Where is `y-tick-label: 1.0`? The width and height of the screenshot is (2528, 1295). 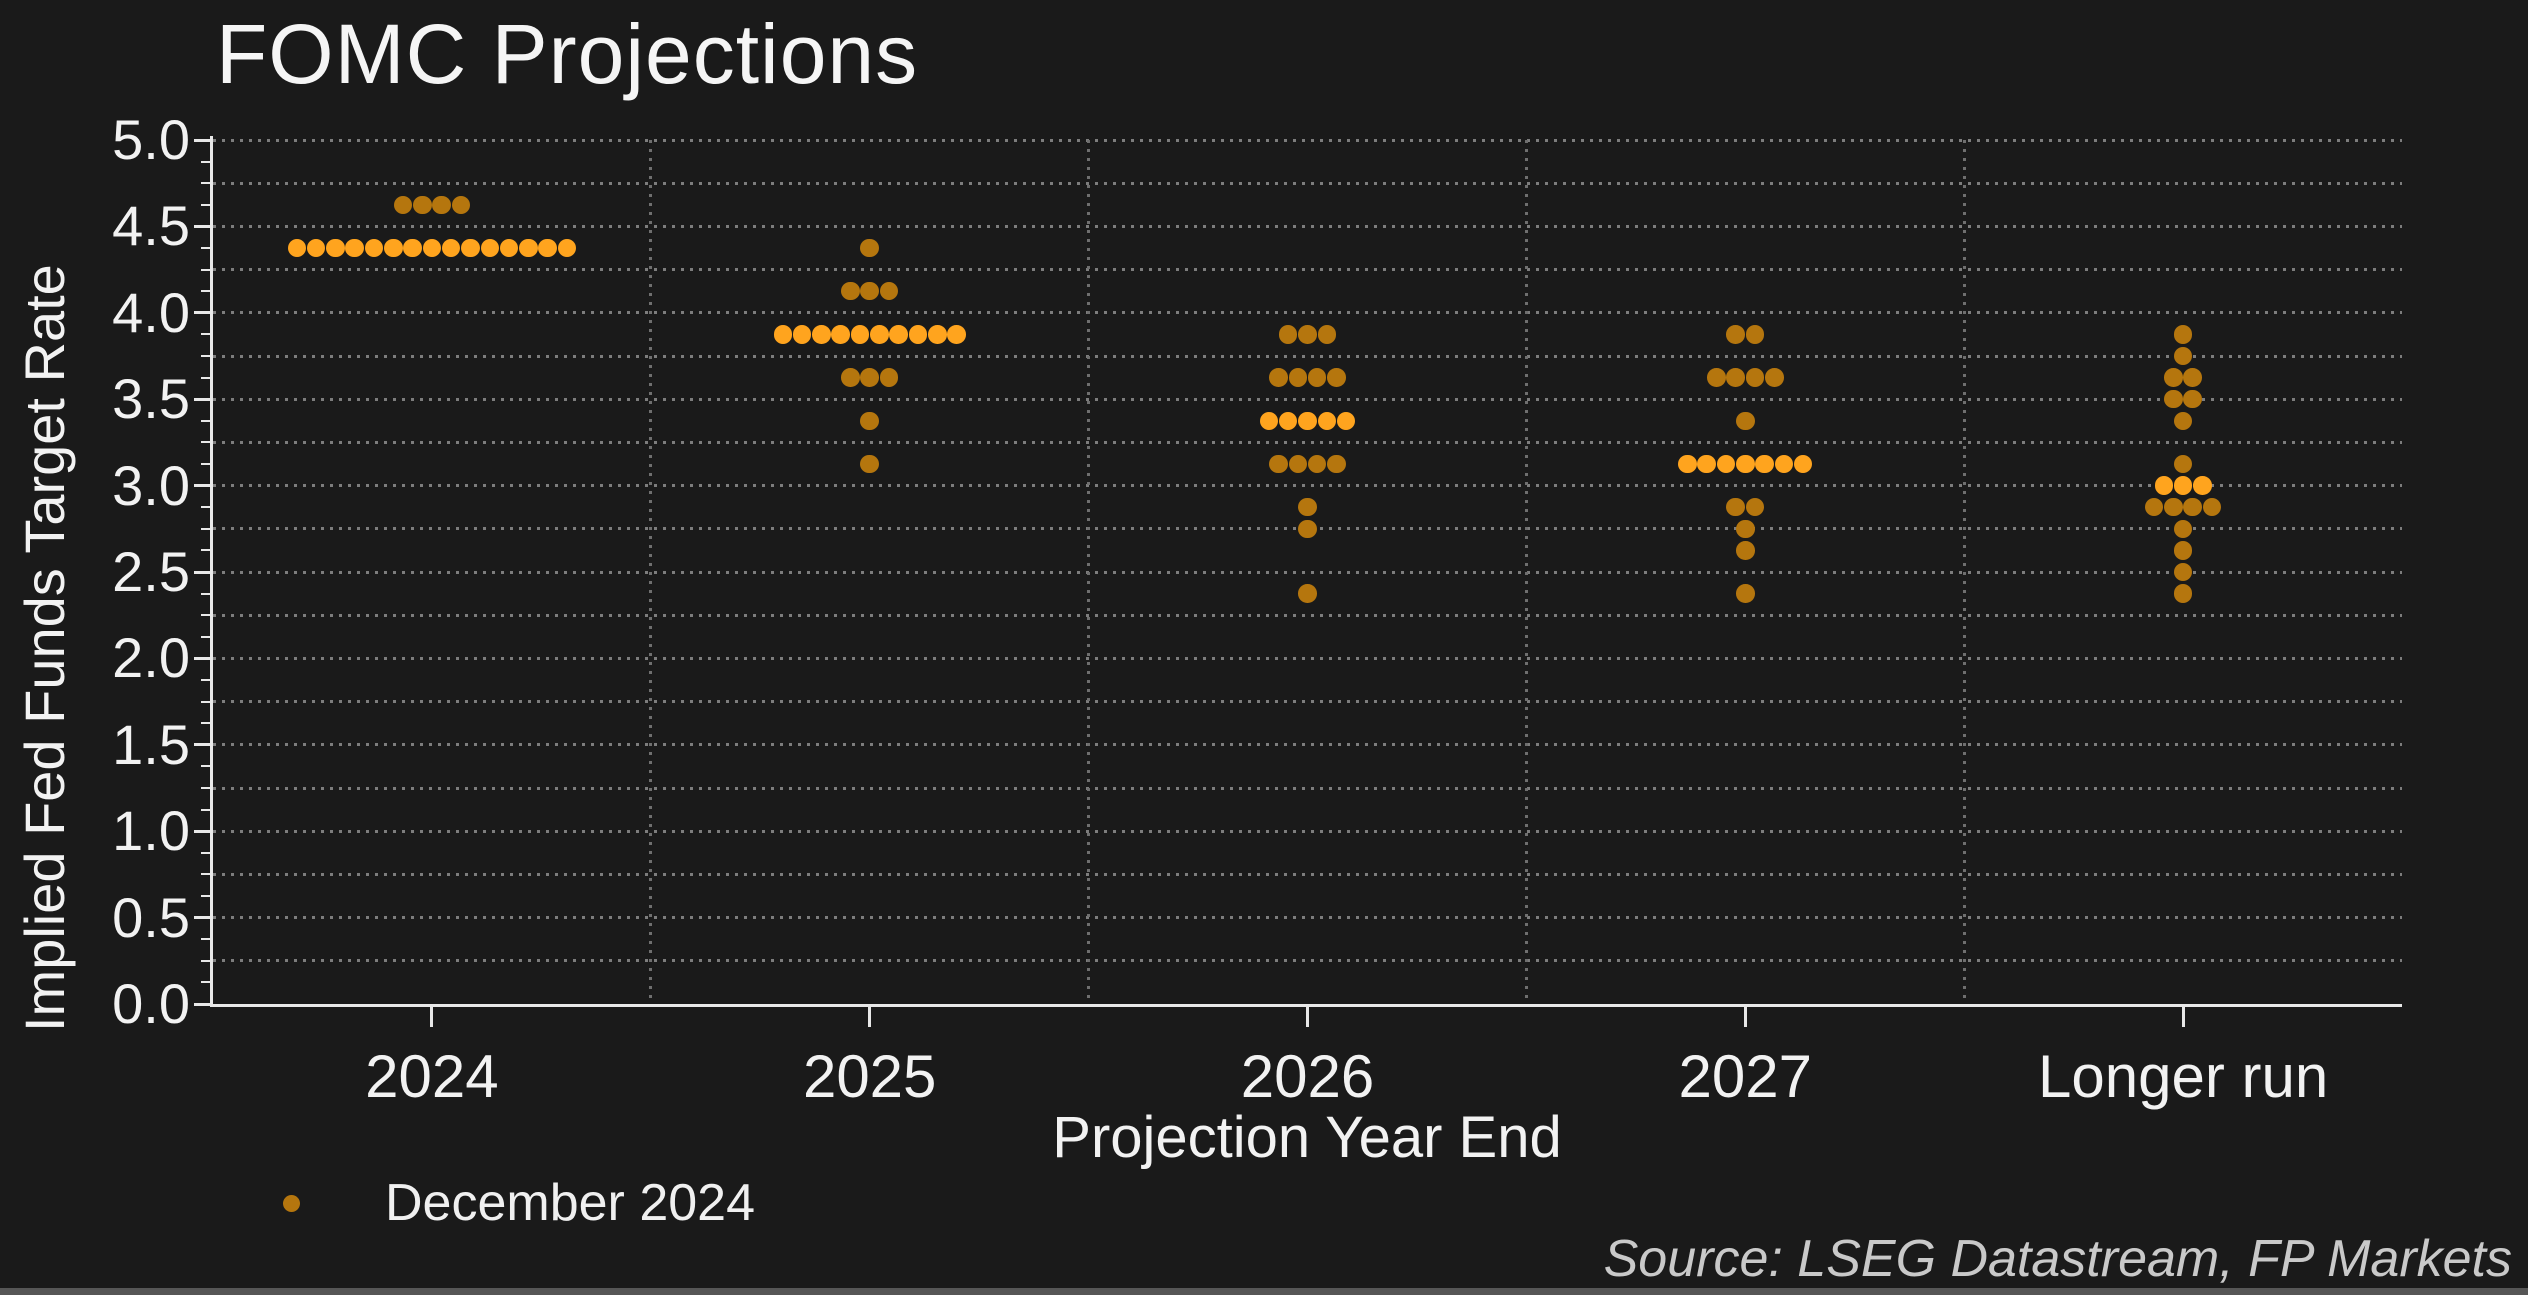 y-tick-label: 1.0 is located at coordinates (151, 831).